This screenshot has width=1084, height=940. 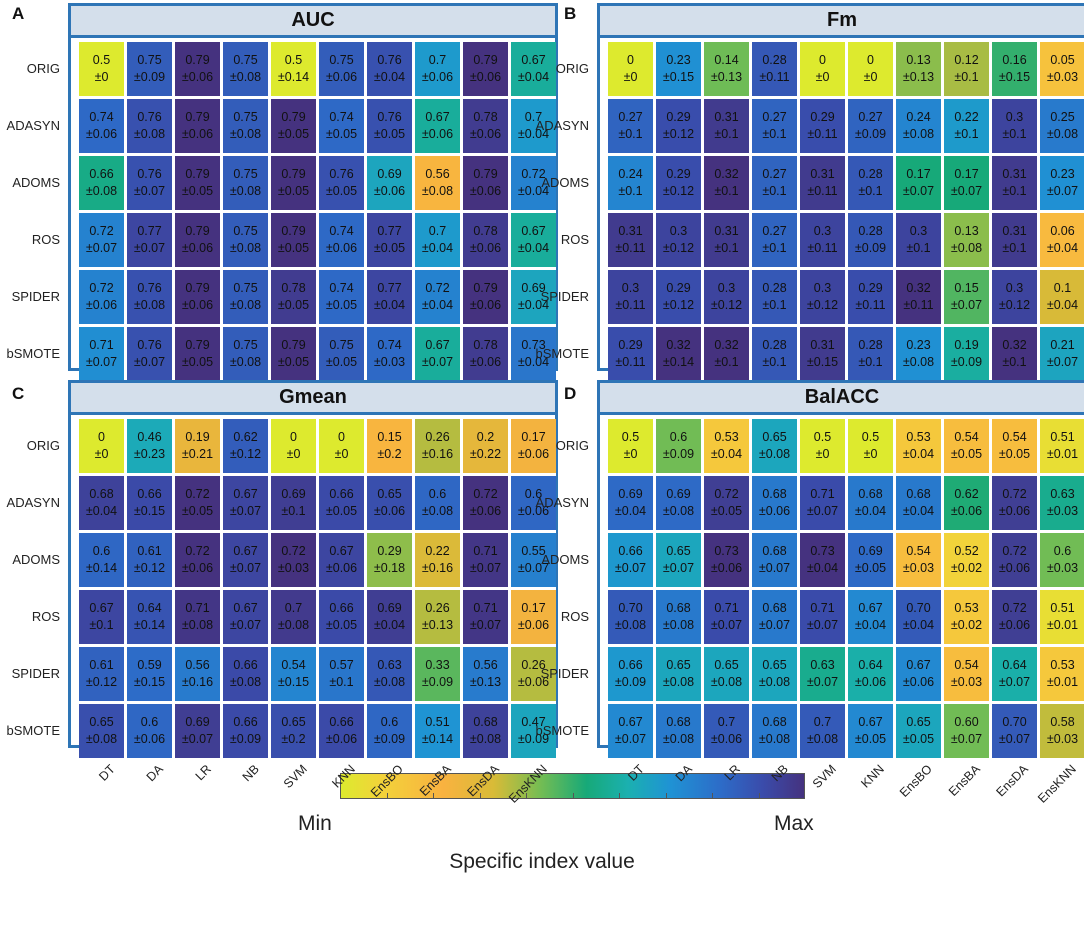 I want to click on heatmap-cell: 0.75 ±0.09, so click(x=149, y=69).